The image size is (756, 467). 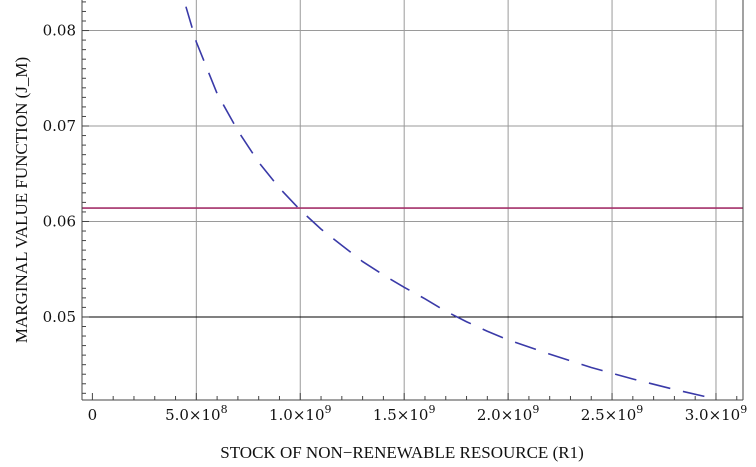 I want to click on x-tick-label: 3.0×10⁹, so click(x=716, y=413).